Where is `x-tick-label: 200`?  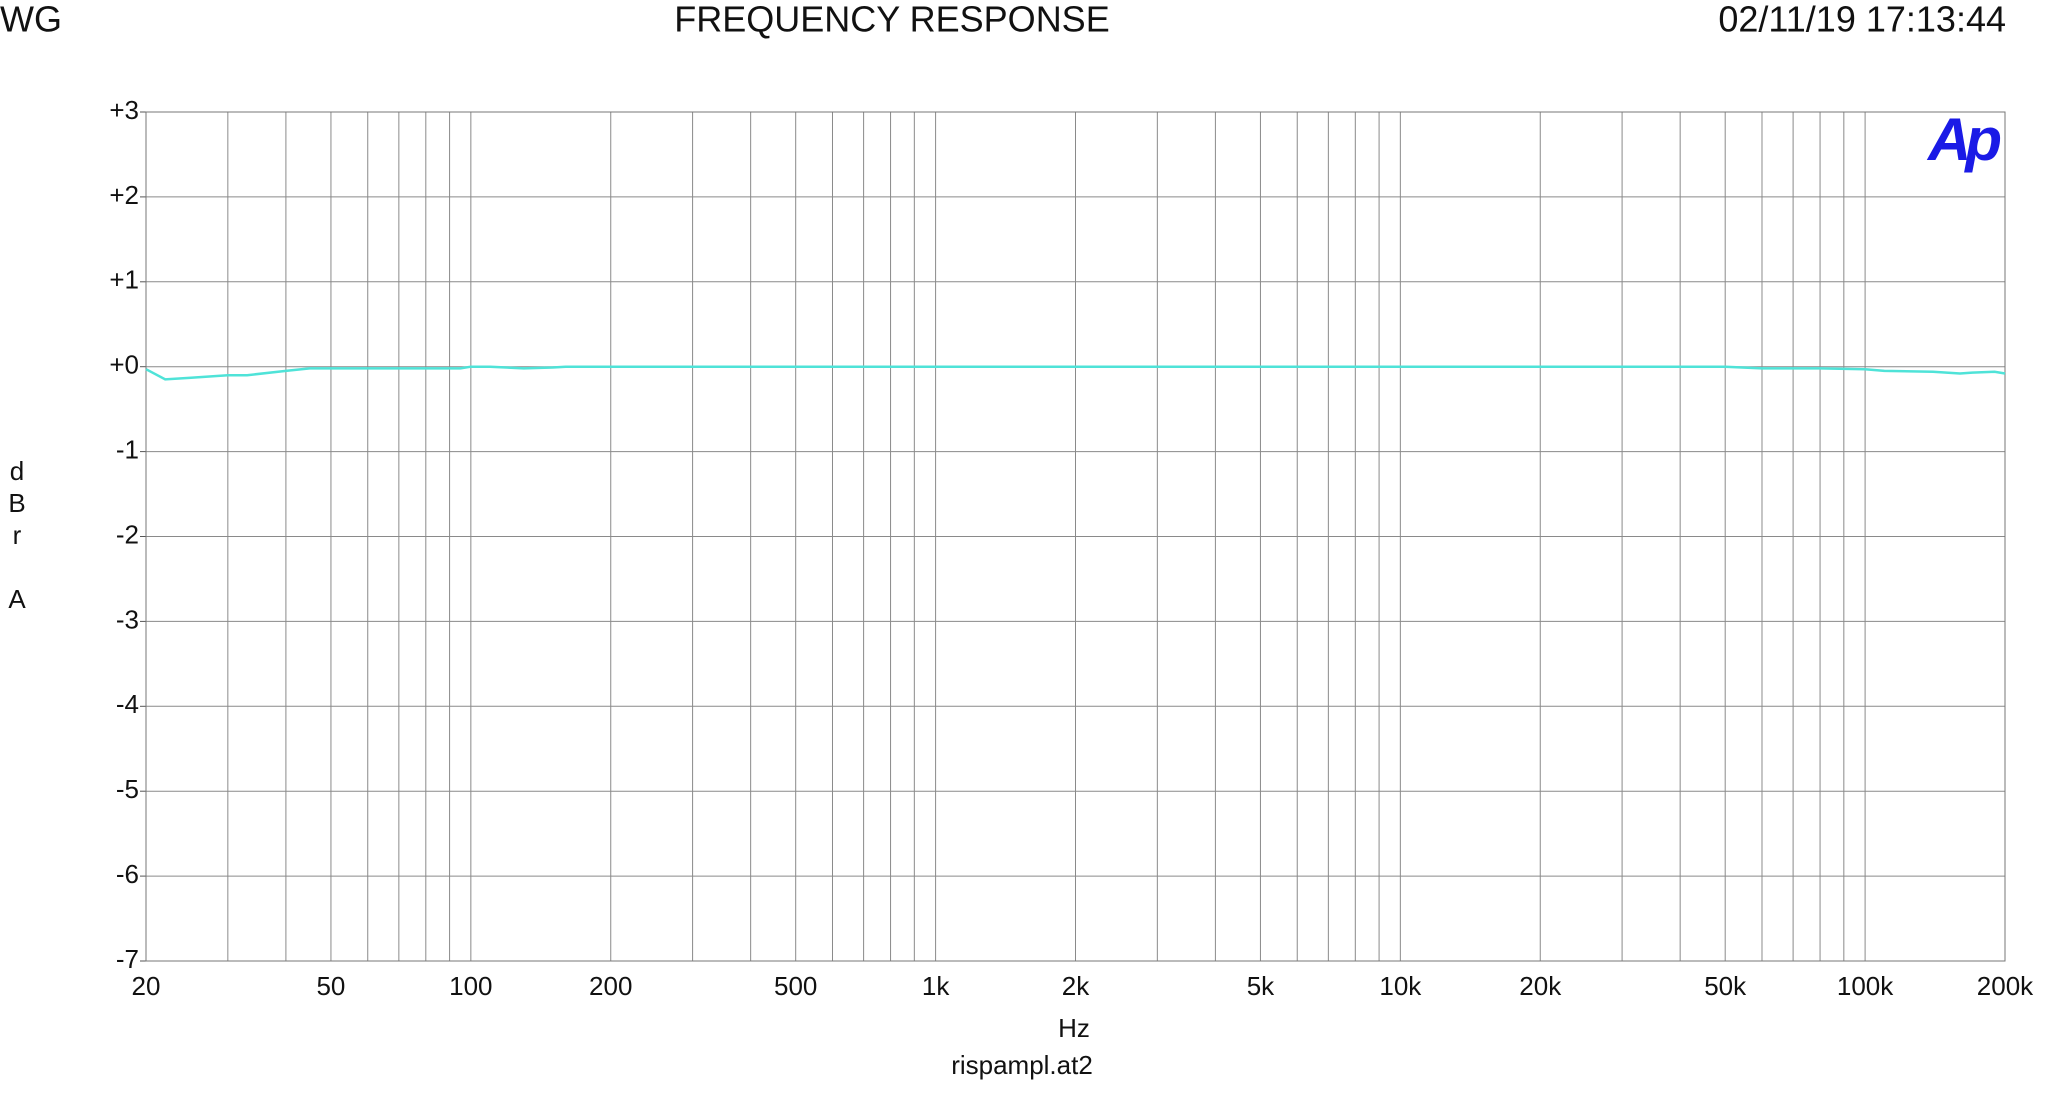 x-tick-label: 200 is located at coordinates (610, 986).